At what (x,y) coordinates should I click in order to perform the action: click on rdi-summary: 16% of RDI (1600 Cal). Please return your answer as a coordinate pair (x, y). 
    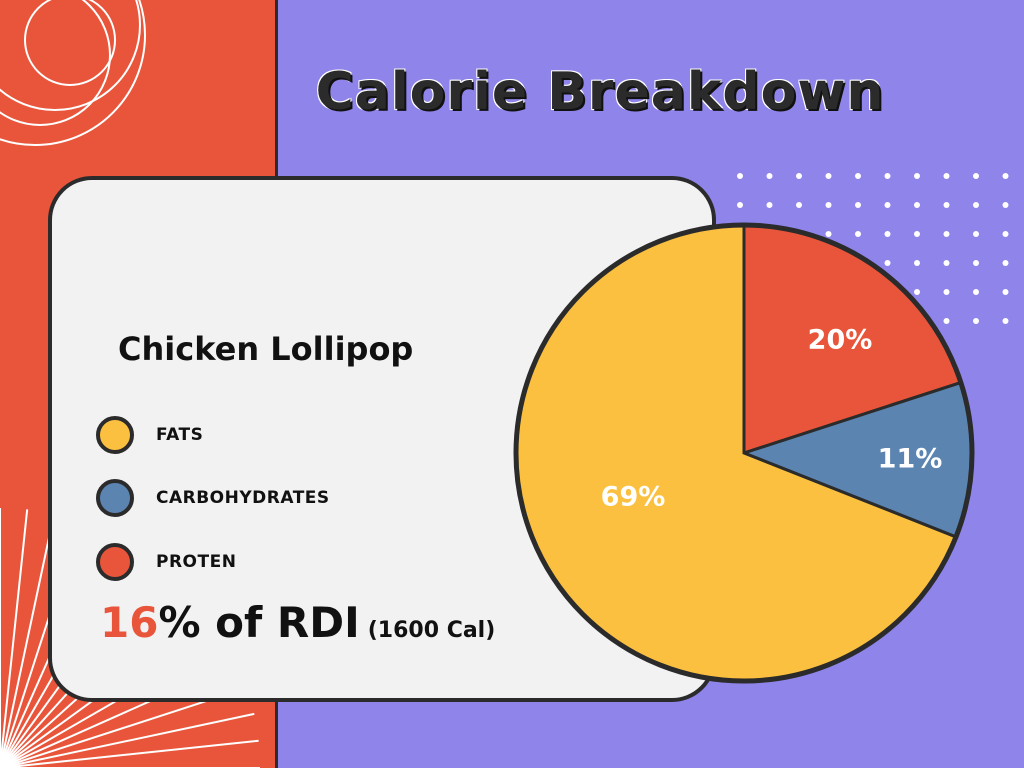
    Looking at the image, I should click on (297, 622).